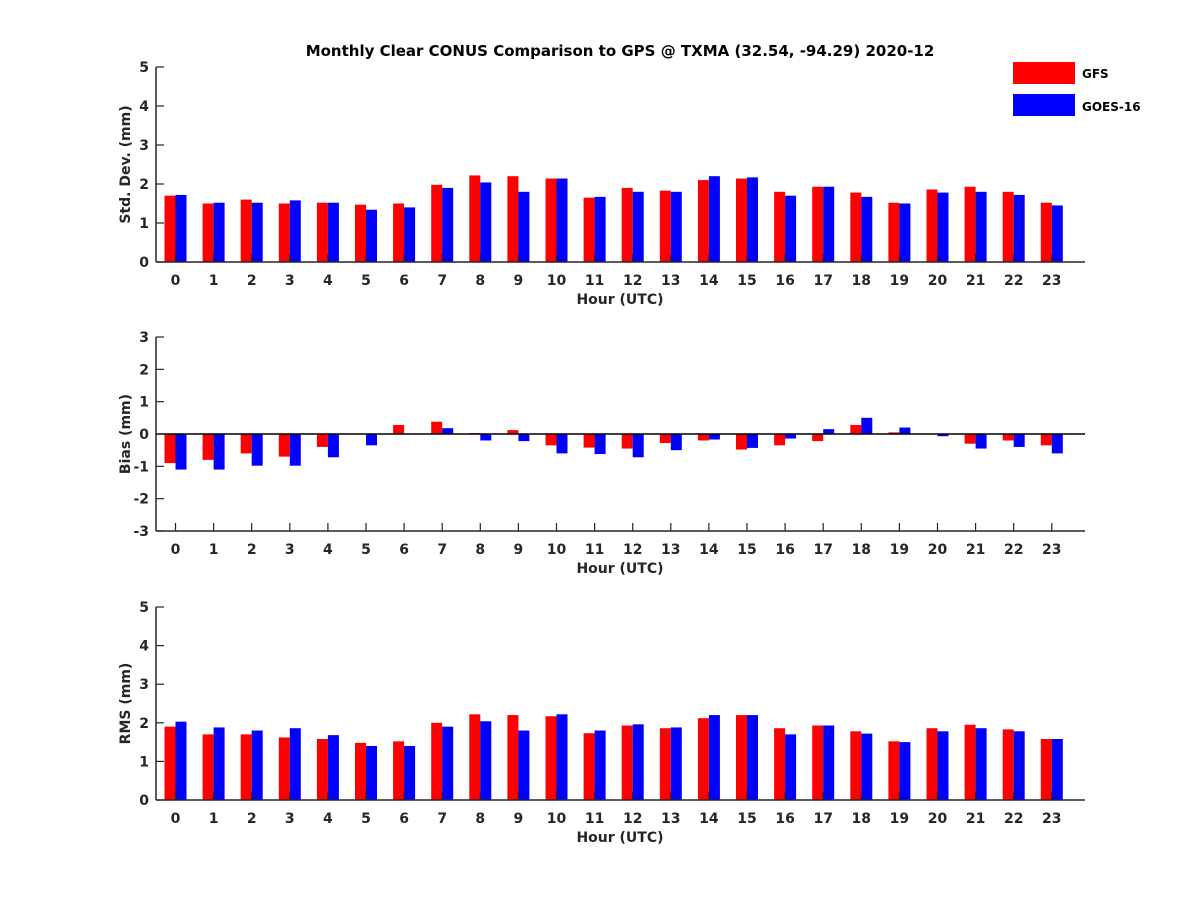 The height and width of the screenshot is (904, 1200). Describe the element at coordinates (632, 550) in the screenshot. I see `x-tick-label: 12` at that location.